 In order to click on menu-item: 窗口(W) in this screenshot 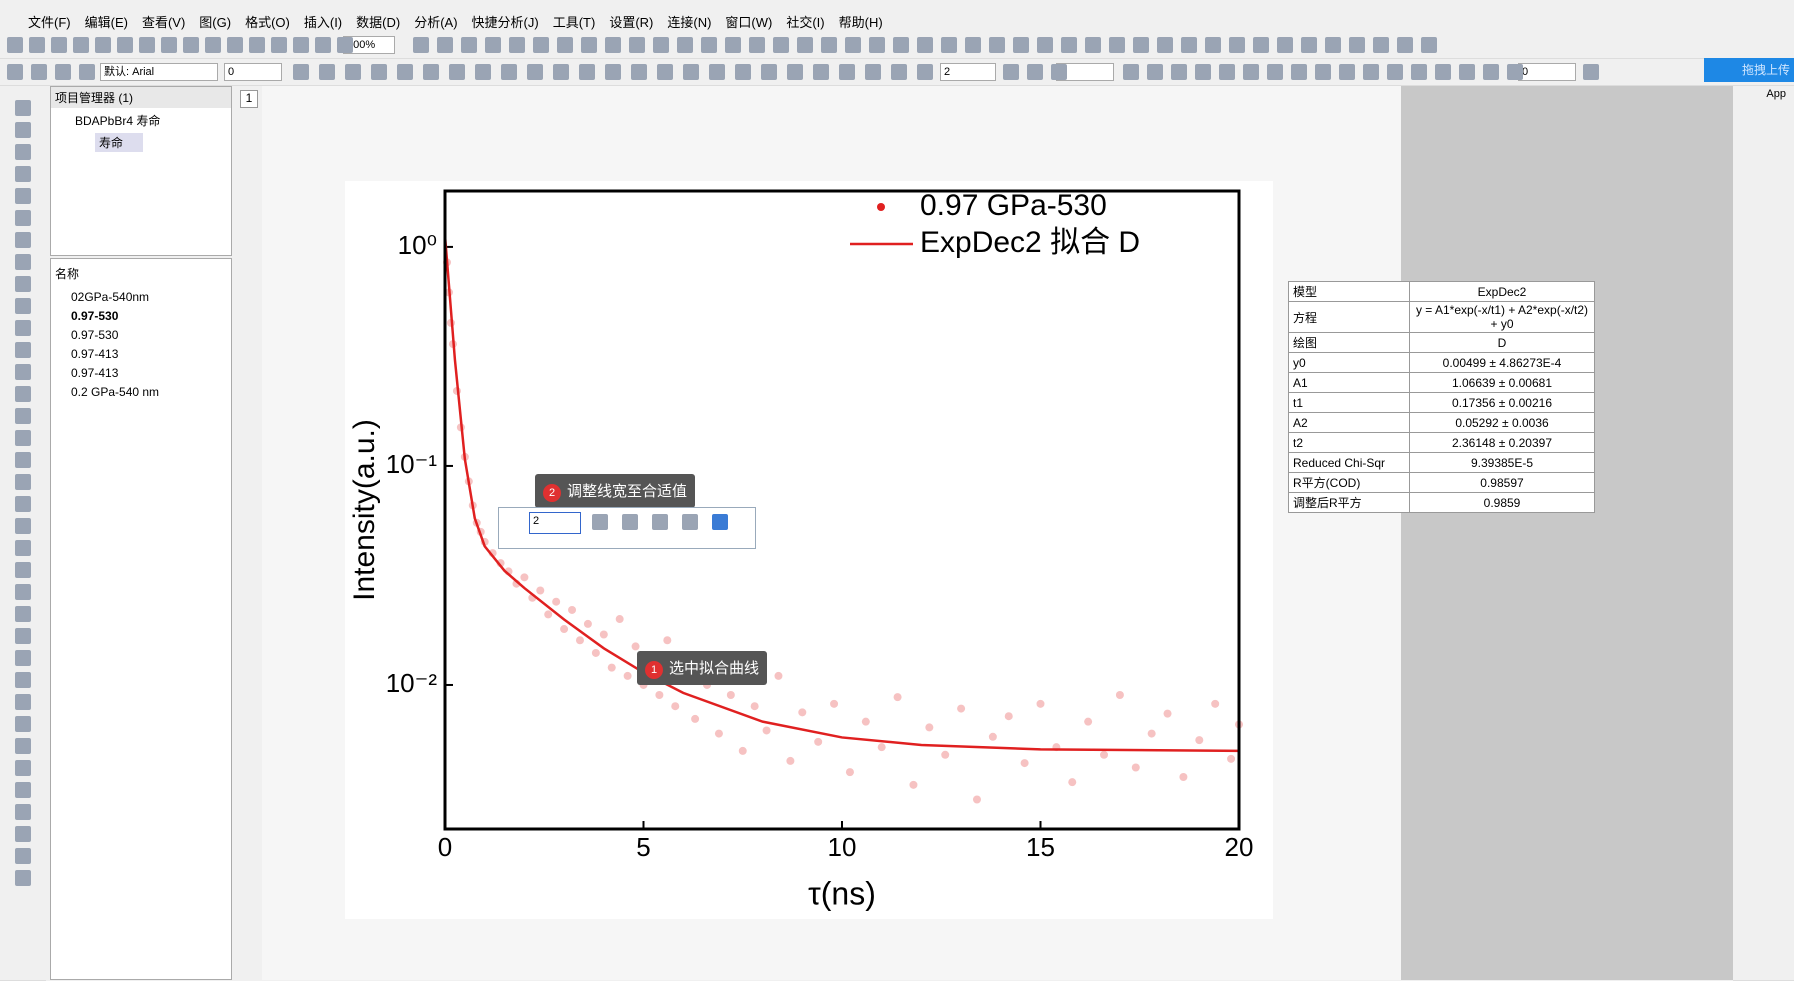, I will do `click(749, 22)`.